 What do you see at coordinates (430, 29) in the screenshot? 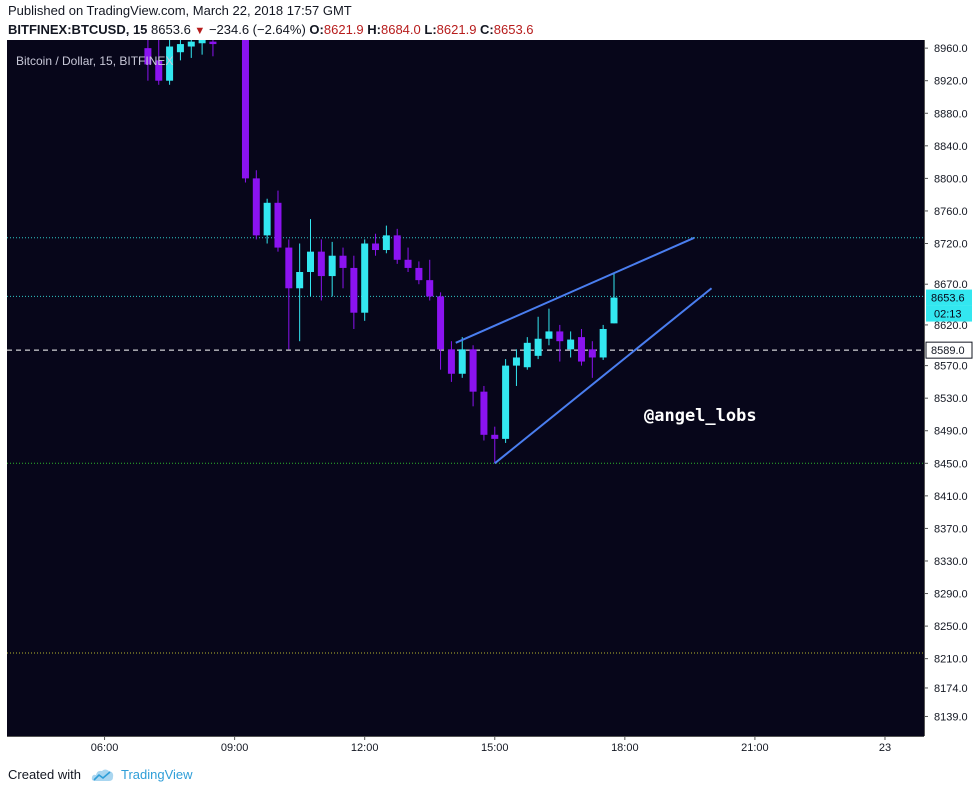
I see `low-label: L:` at bounding box center [430, 29].